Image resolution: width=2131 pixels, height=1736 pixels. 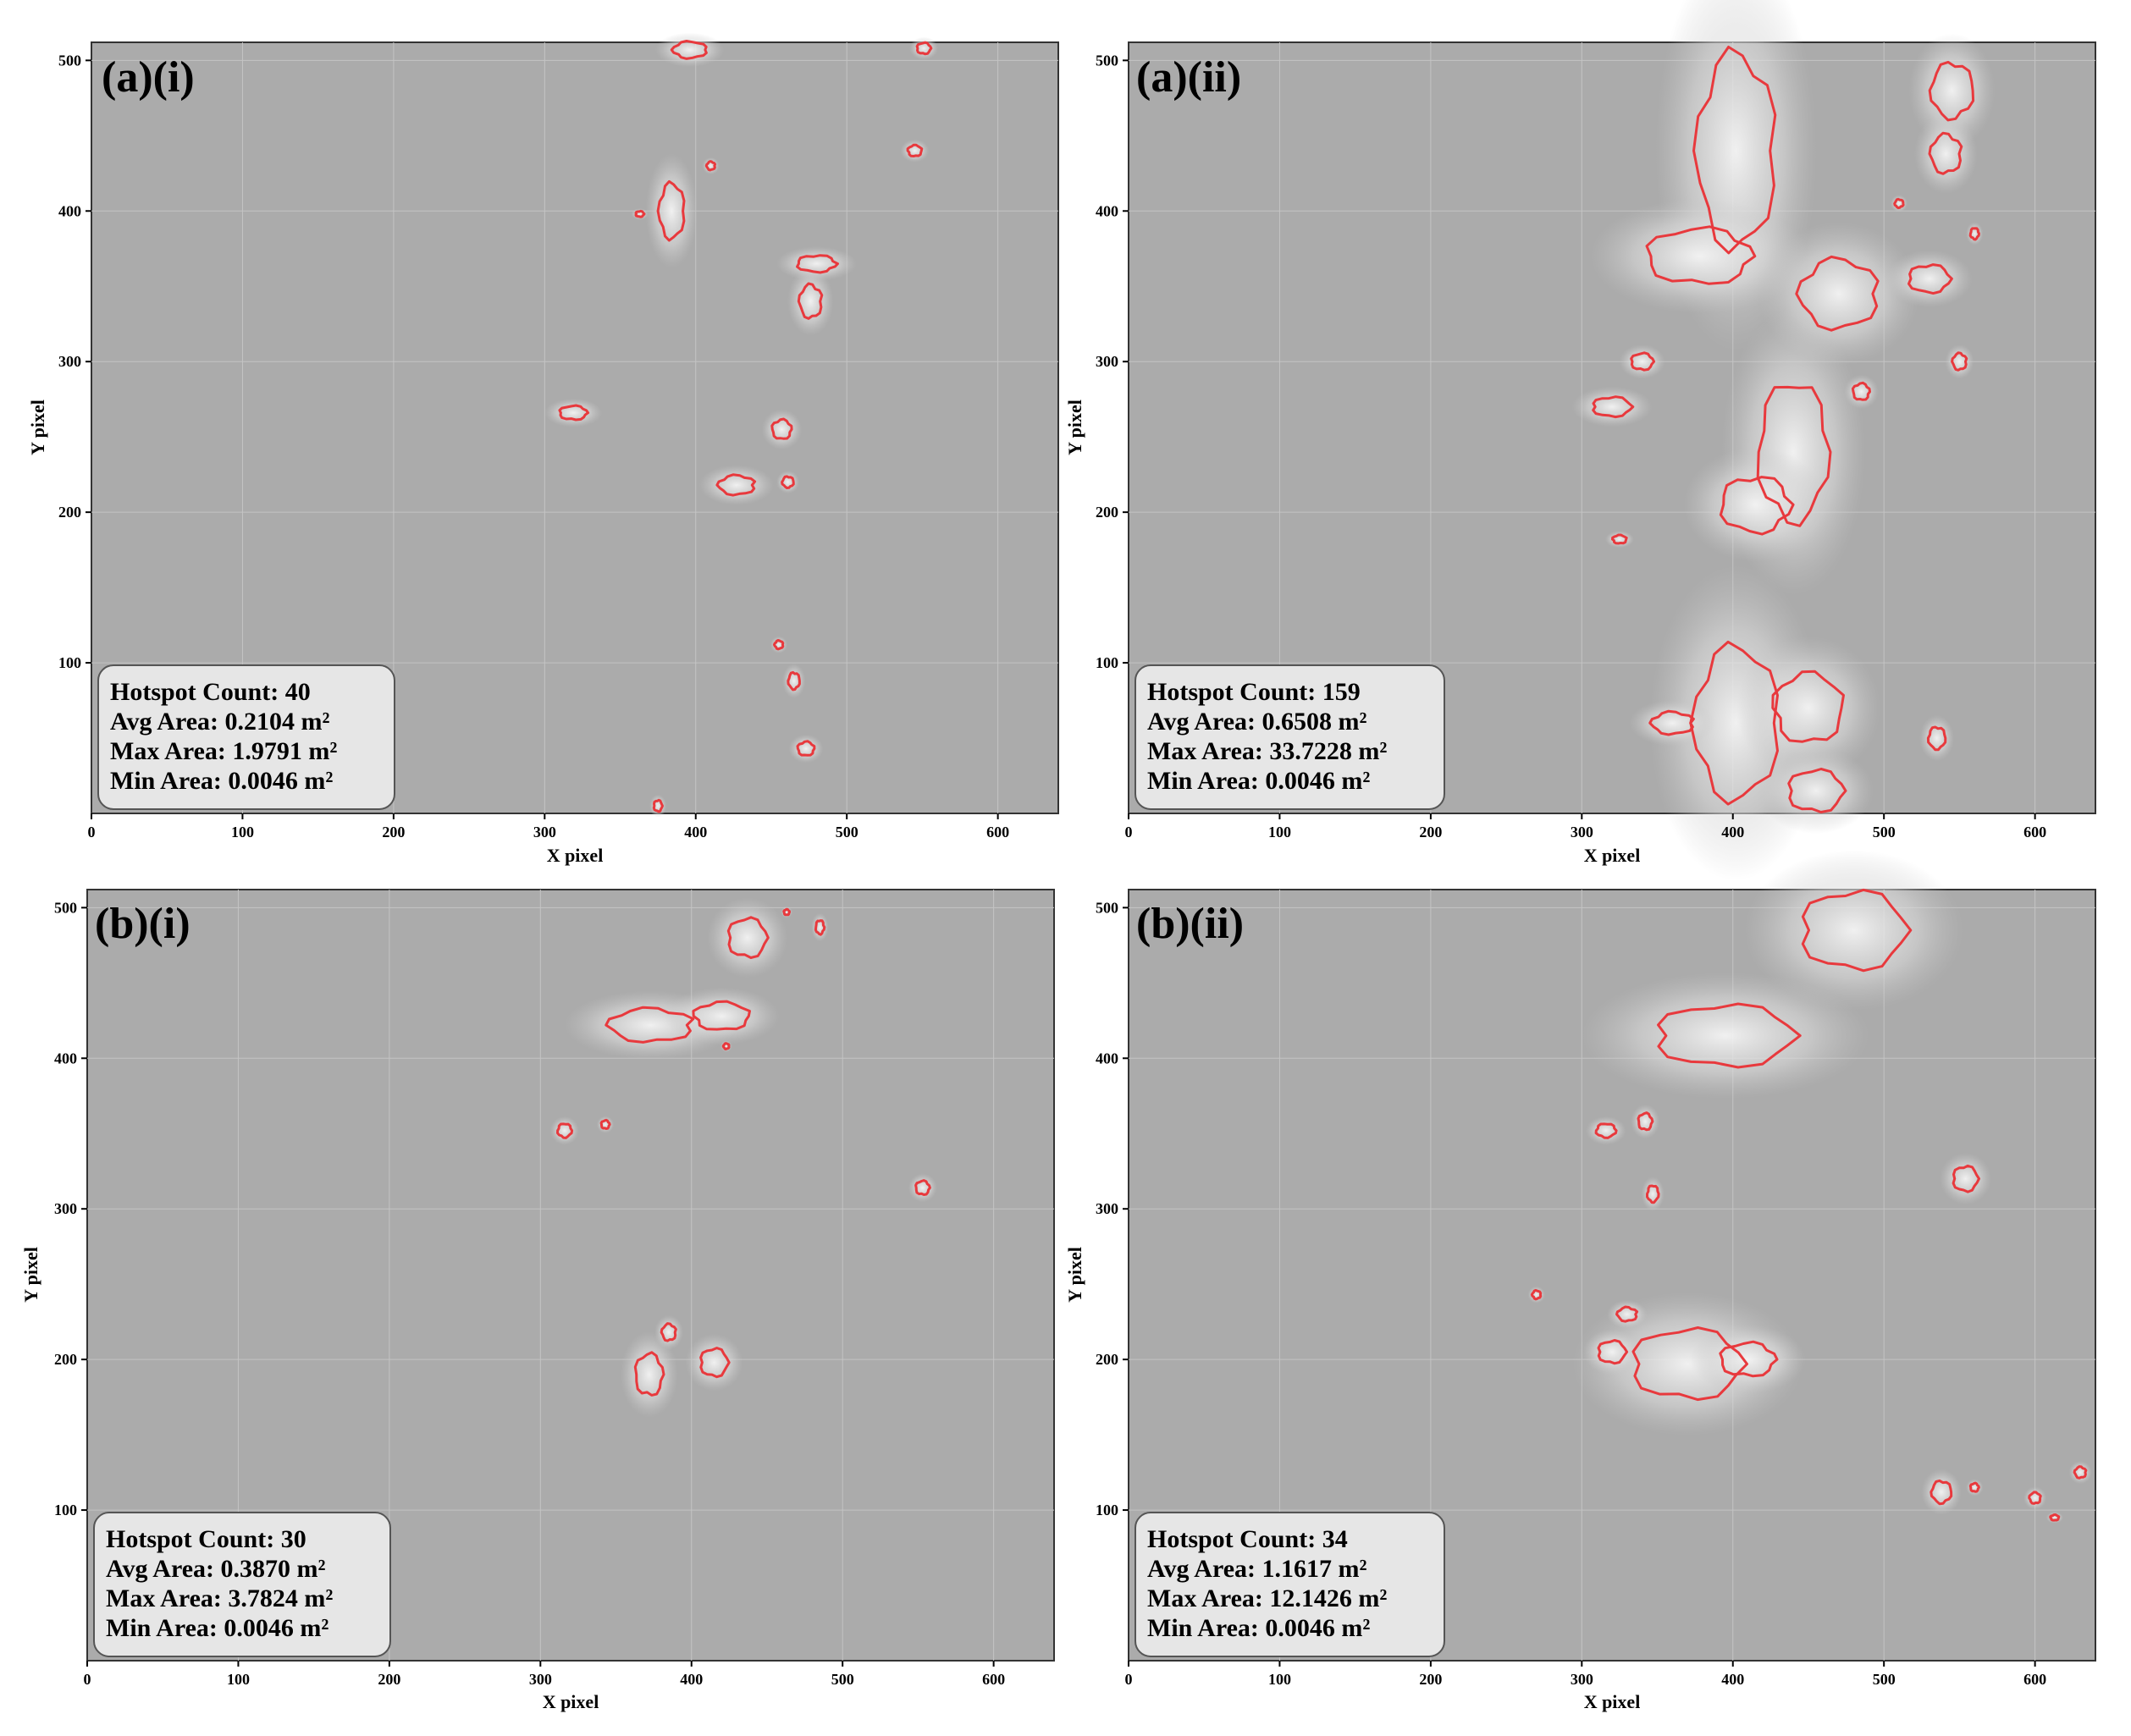 What do you see at coordinates (998, 832) in the screenshot?
I see `x-tick-label: 600` at bounding box center [998, 832].